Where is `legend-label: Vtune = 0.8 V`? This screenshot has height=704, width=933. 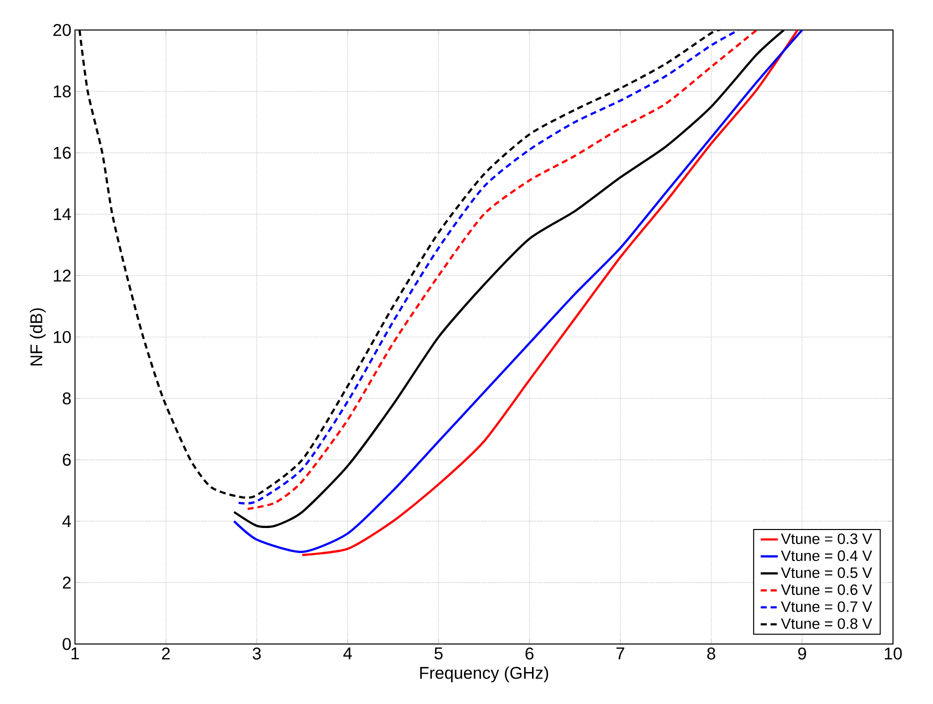 legend-label: Vtune = 0.8 V is located at coordinates (826, 623).